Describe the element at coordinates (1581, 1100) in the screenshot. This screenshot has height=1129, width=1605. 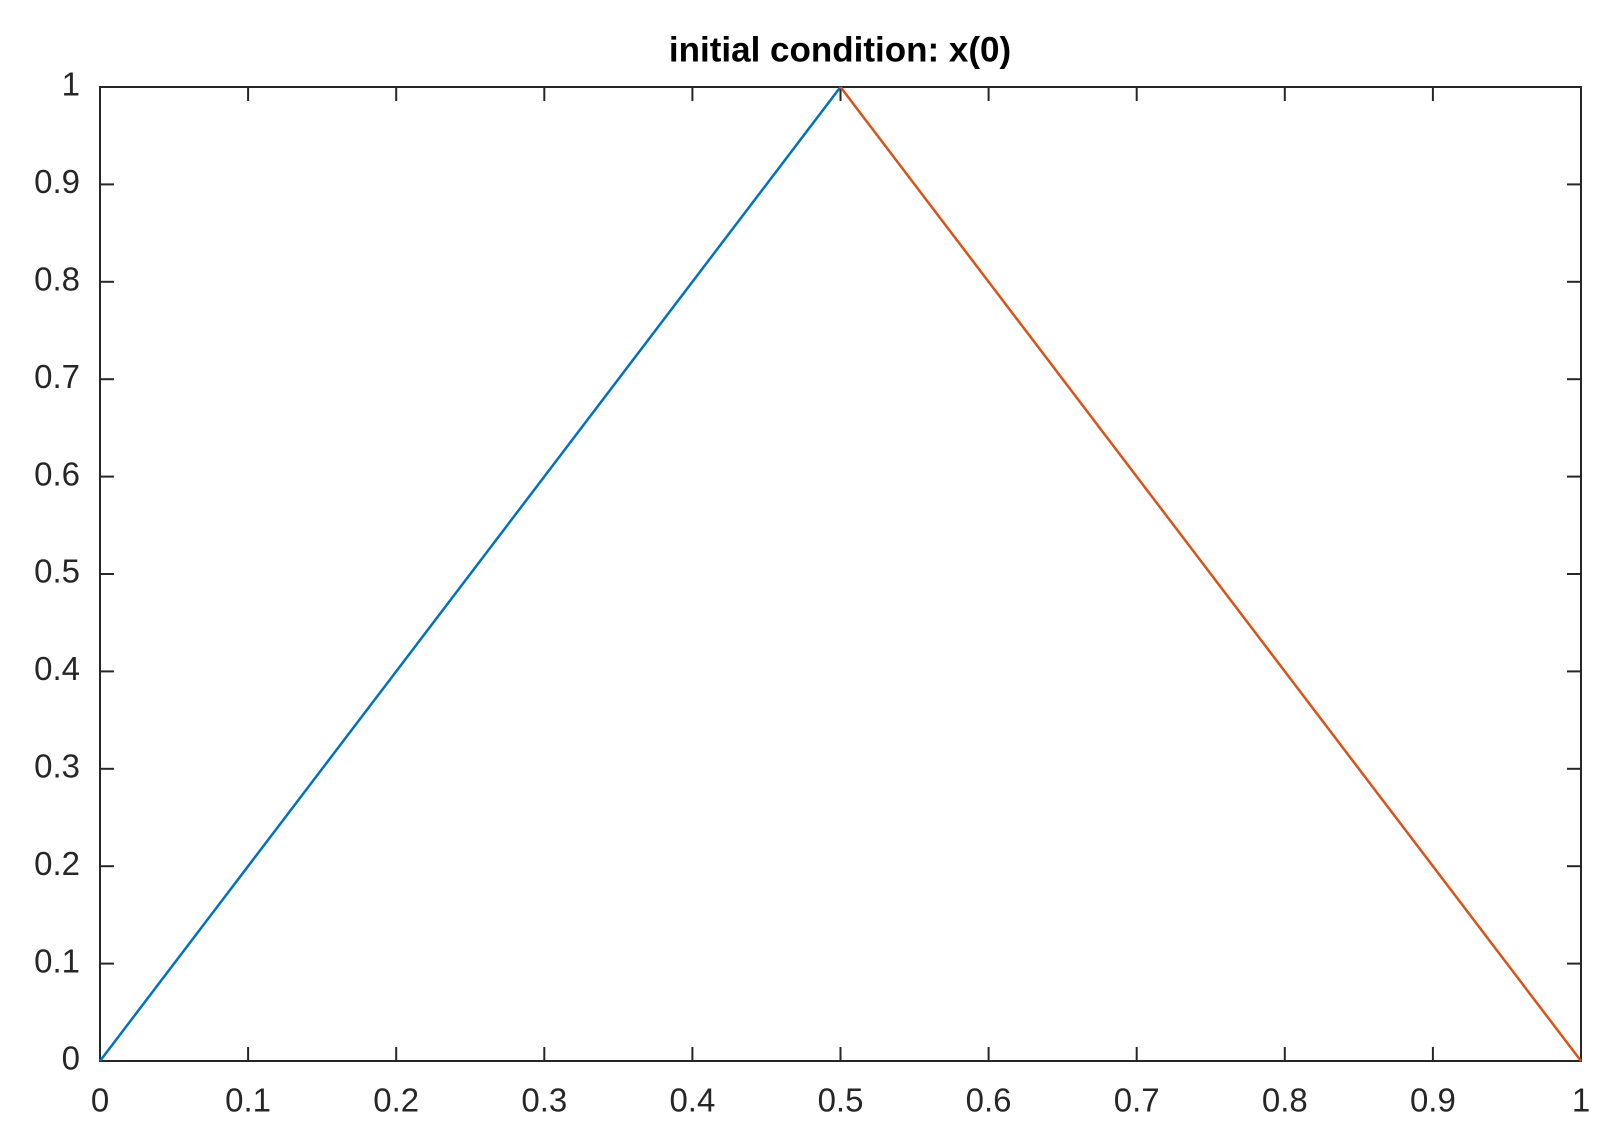
I see `x-tick-label: 1` at that location.